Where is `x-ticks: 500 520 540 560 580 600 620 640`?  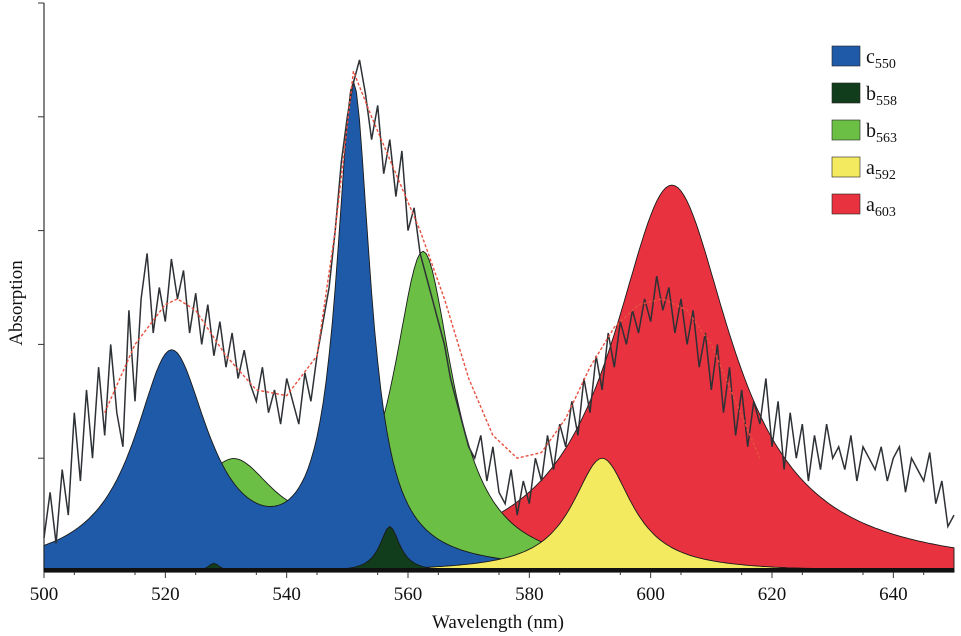
x-ticks: 500 520 540 560 580 600 620 640 is located at coordinates (477, 588).